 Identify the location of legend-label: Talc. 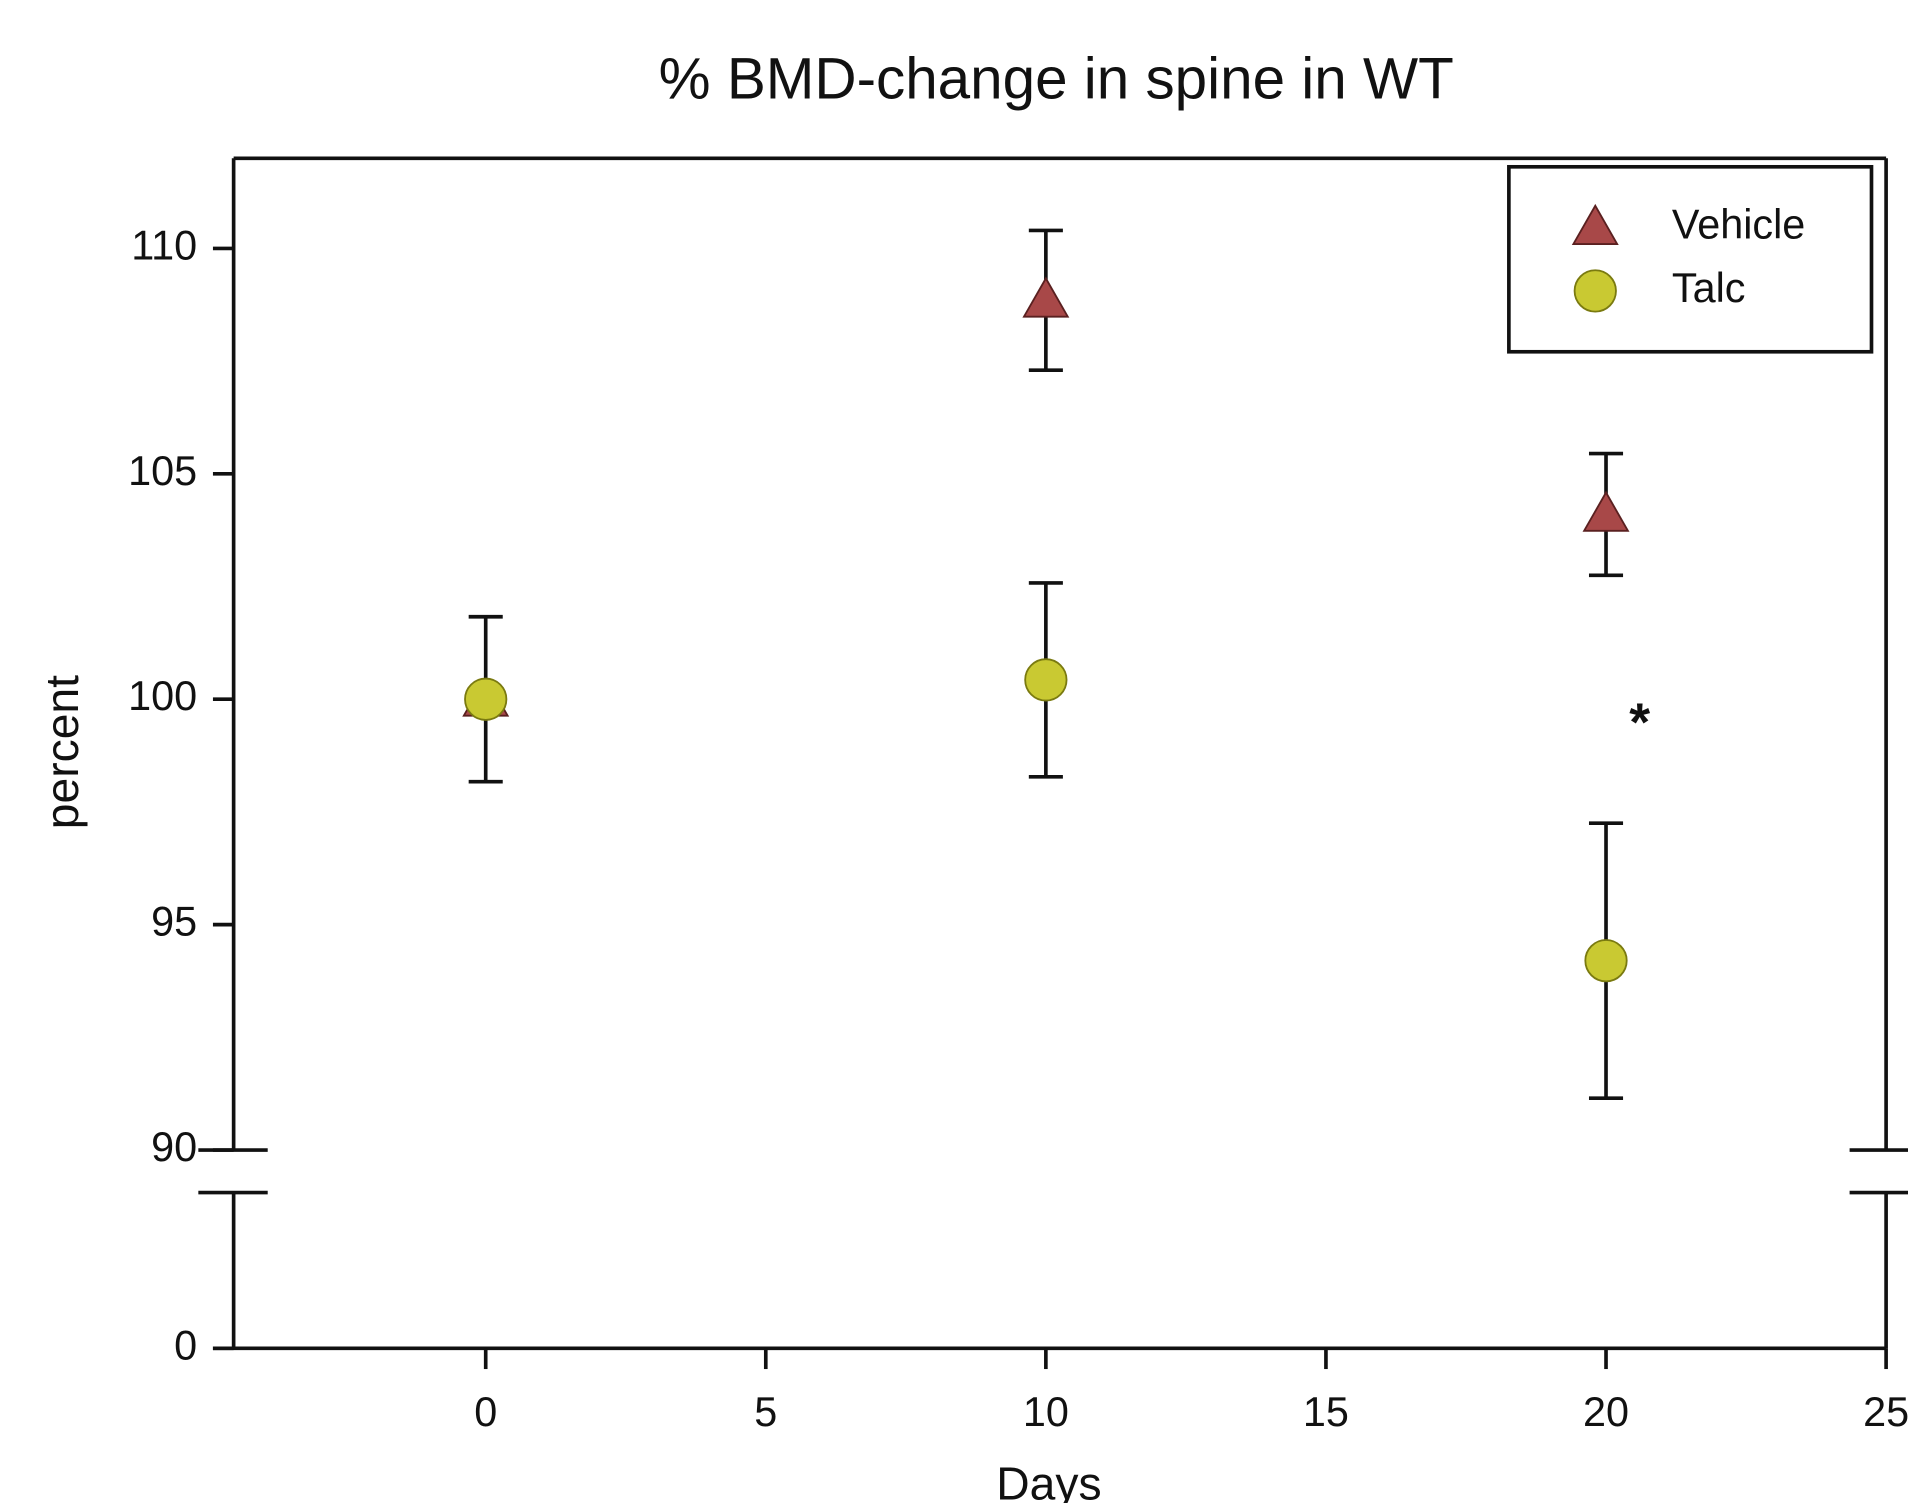
(1709, 288).